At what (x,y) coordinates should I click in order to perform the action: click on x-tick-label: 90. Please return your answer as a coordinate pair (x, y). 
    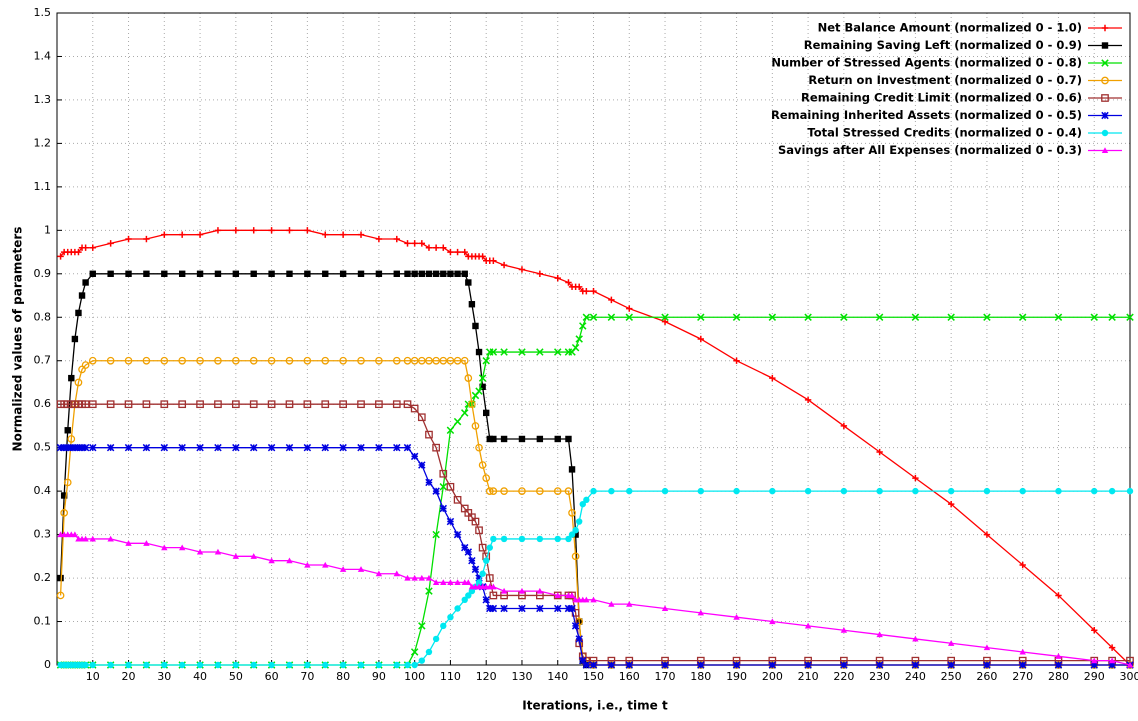
    Looking at the image, I should click on (379, 676).